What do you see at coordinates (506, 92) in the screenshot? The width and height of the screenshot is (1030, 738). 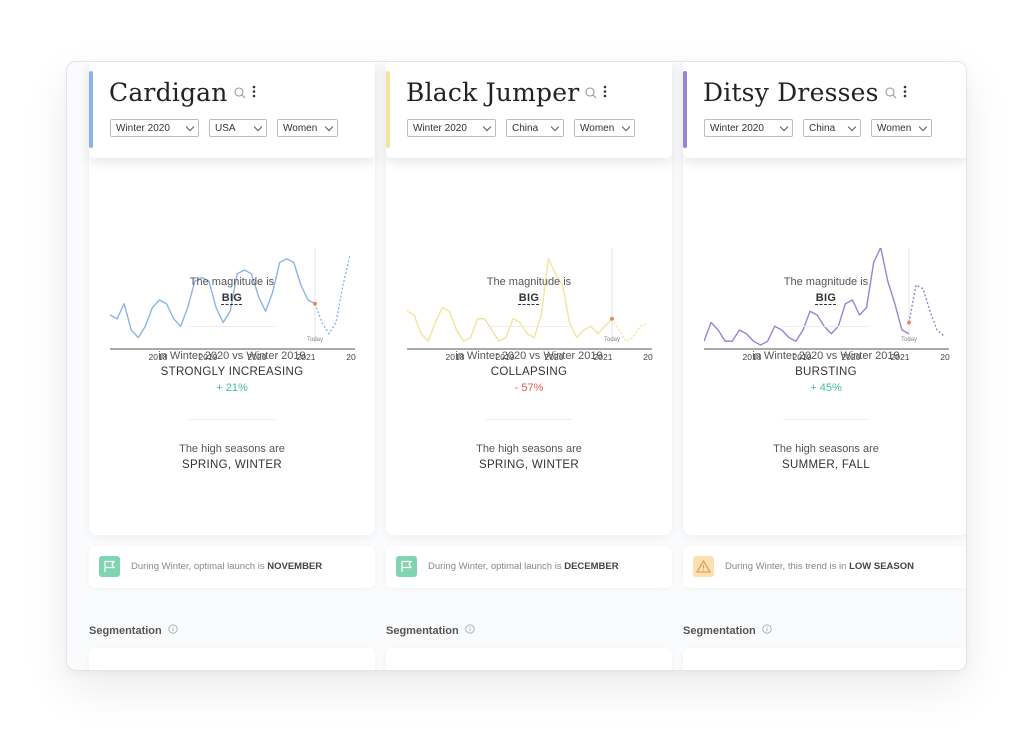 I see `title-row: Black Jumper` at bounding box center [506, 92].